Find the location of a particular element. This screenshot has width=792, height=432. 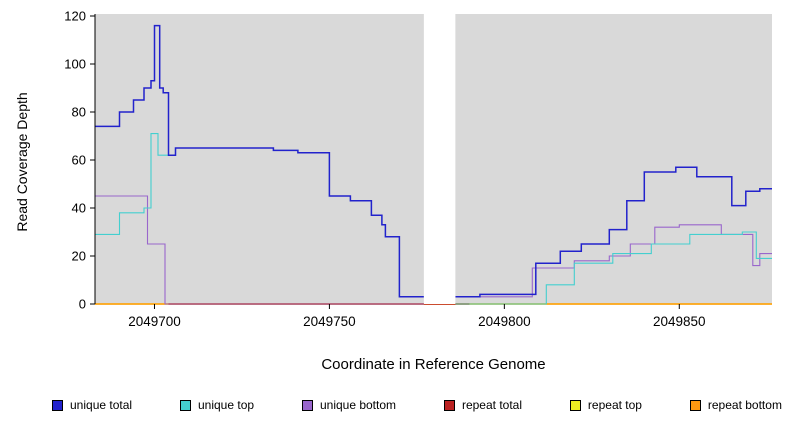

legend-item-repeat-top: repeat top is located at coordinates (605, 405).